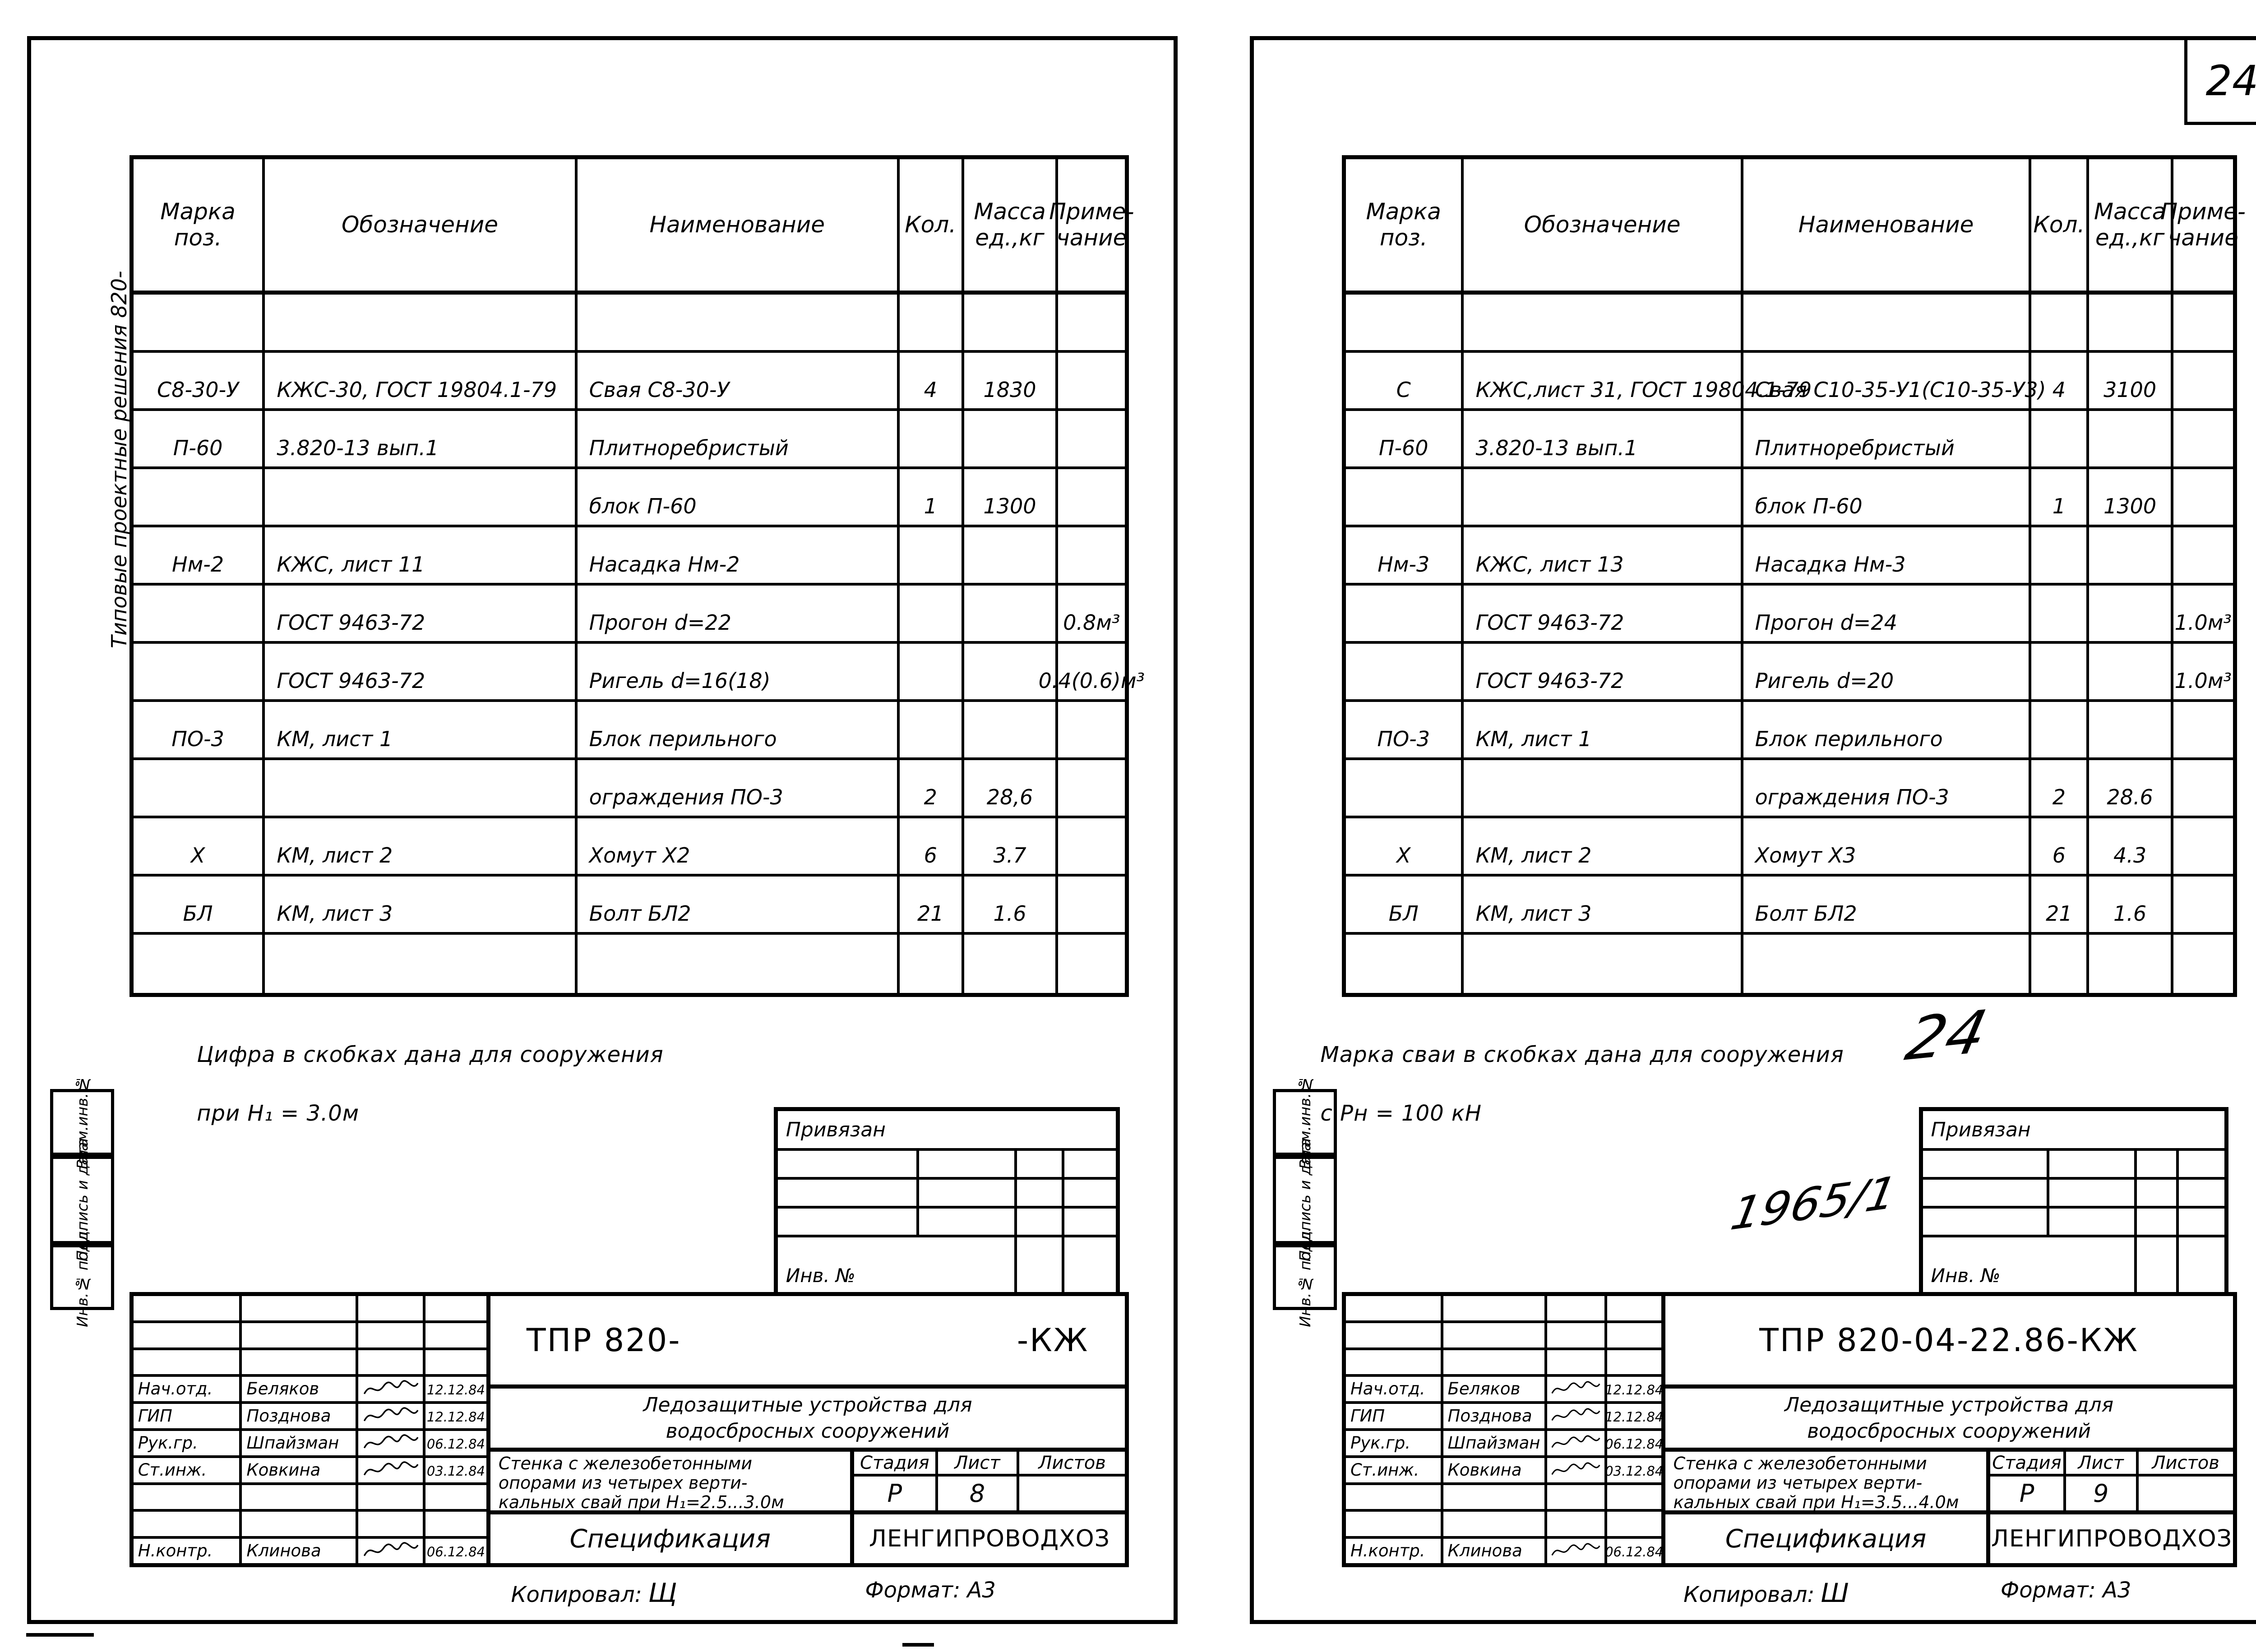  Describe the element at coordinates (2128, 846) in the screenshot. I see `table-cell: 4.3` at that location.